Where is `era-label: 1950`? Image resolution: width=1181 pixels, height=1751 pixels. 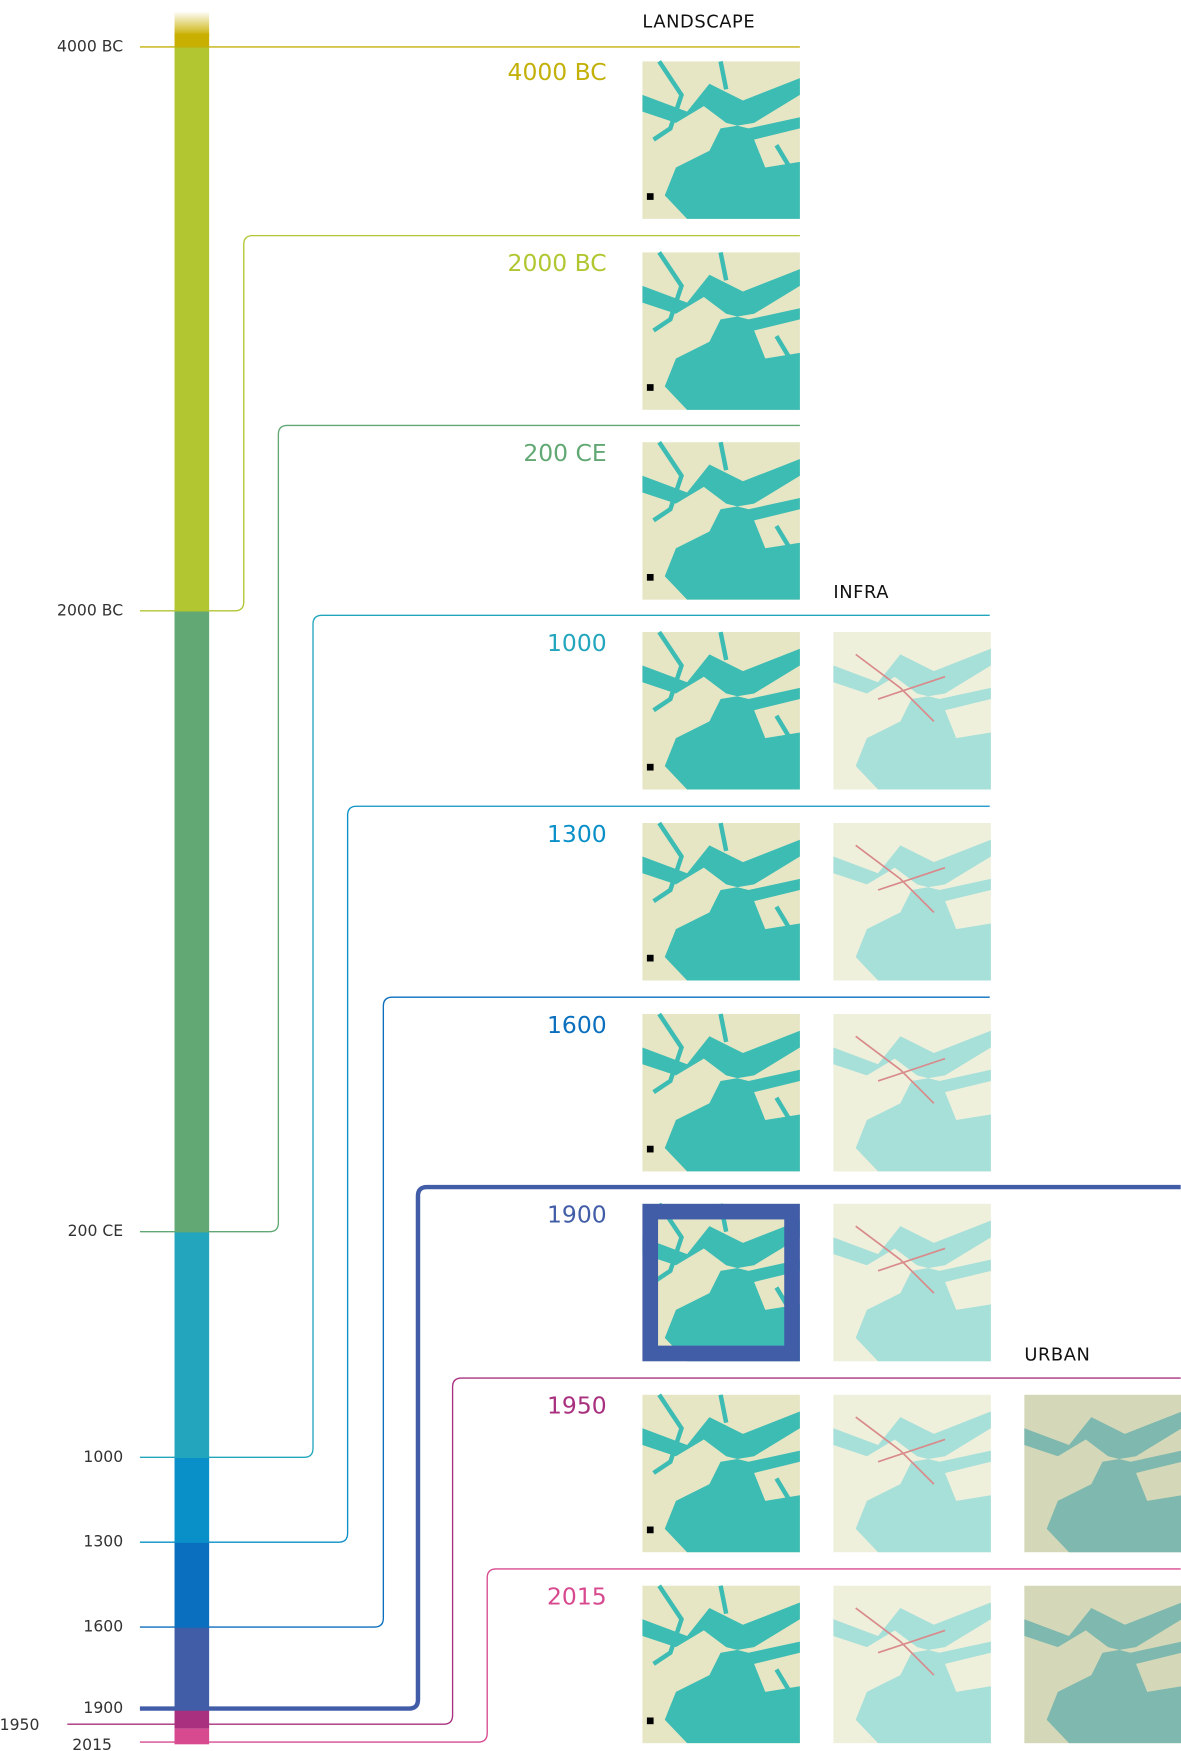
era-label: 1950 is located at coordinates (577, 1406).